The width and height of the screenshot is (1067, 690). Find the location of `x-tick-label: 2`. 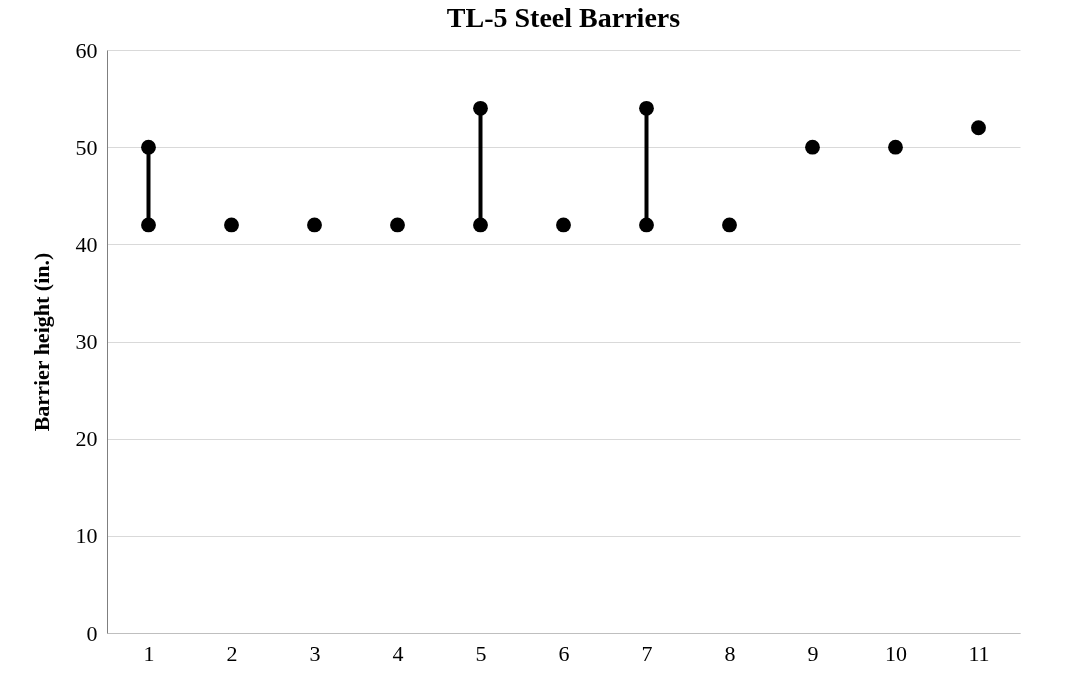

x-tick-label: 2 is located at coordinates (232, 653).